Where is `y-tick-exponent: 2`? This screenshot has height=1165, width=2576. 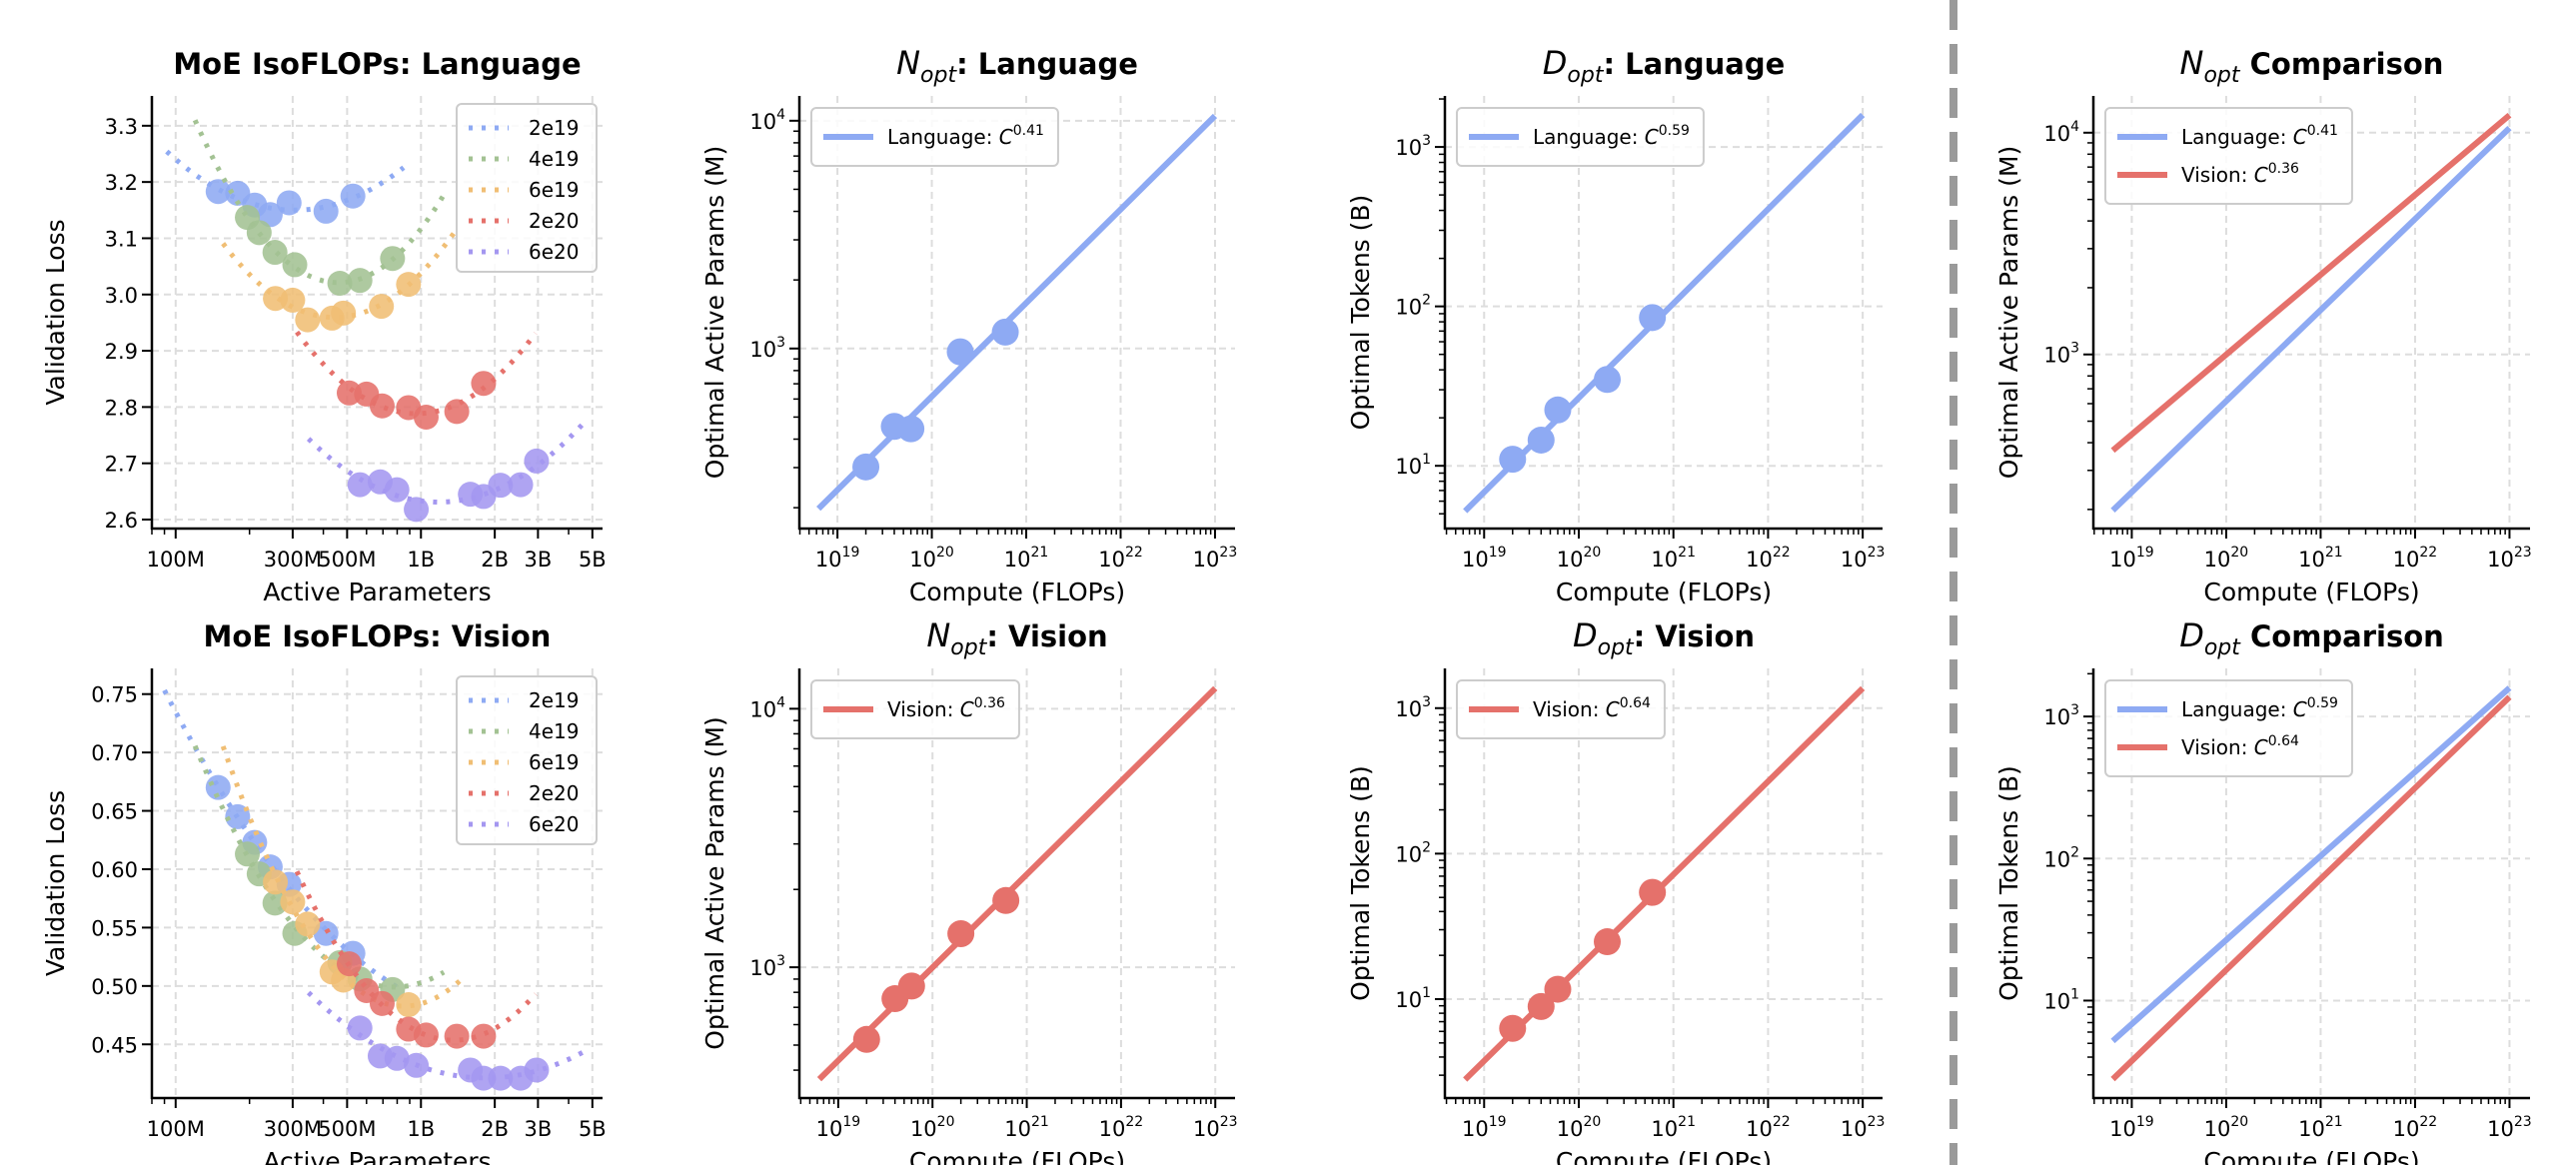 y-tick-exponent: 2 is located at coordinates (2074, 852).